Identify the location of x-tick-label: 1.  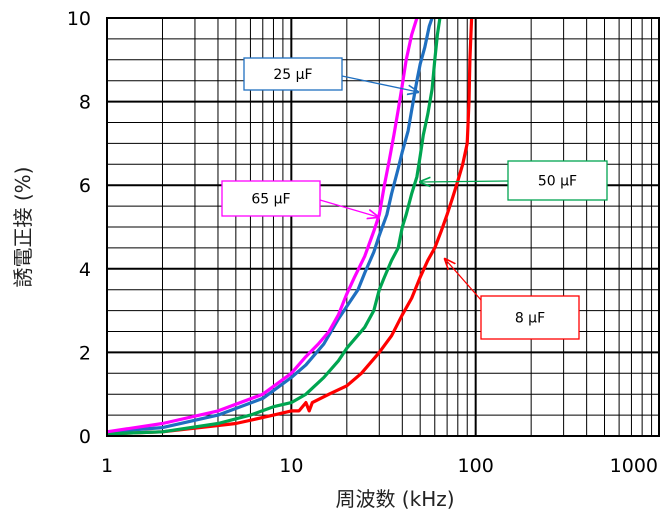
(107, 466).